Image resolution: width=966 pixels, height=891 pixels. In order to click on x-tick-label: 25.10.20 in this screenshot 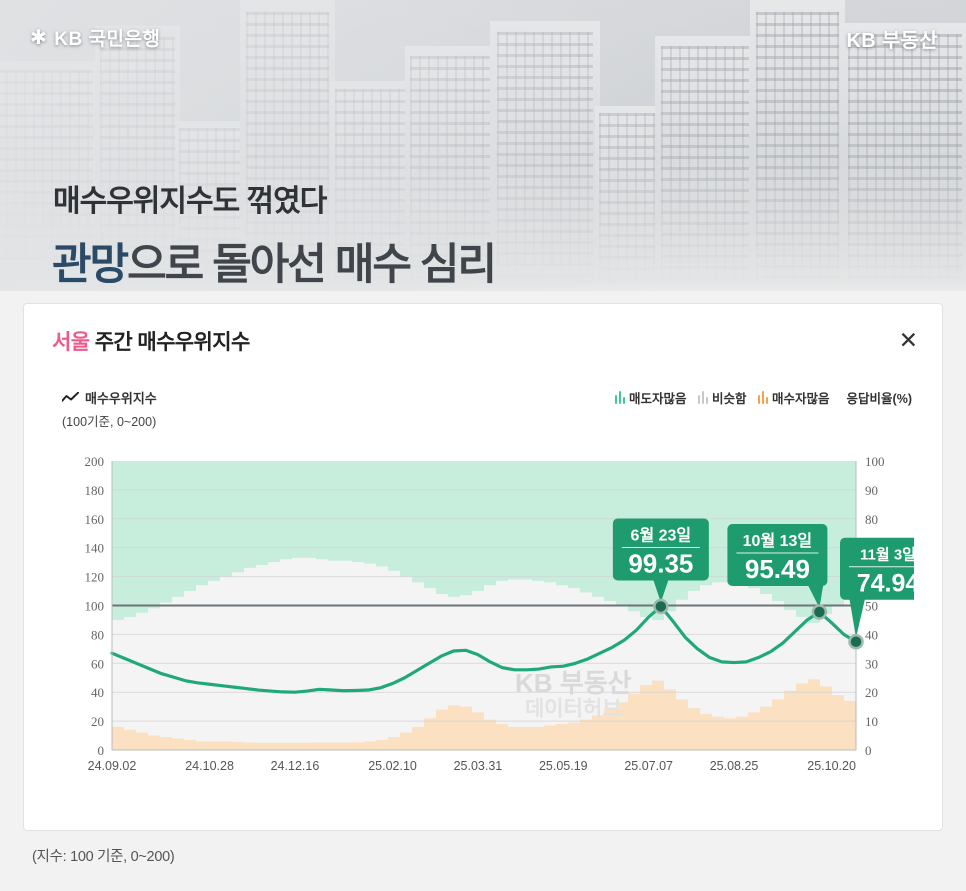, I will do `click(831, 766)`.